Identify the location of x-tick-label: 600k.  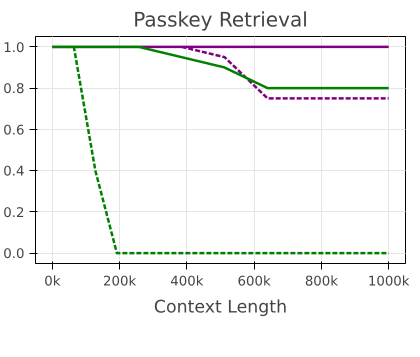
(254, 282).